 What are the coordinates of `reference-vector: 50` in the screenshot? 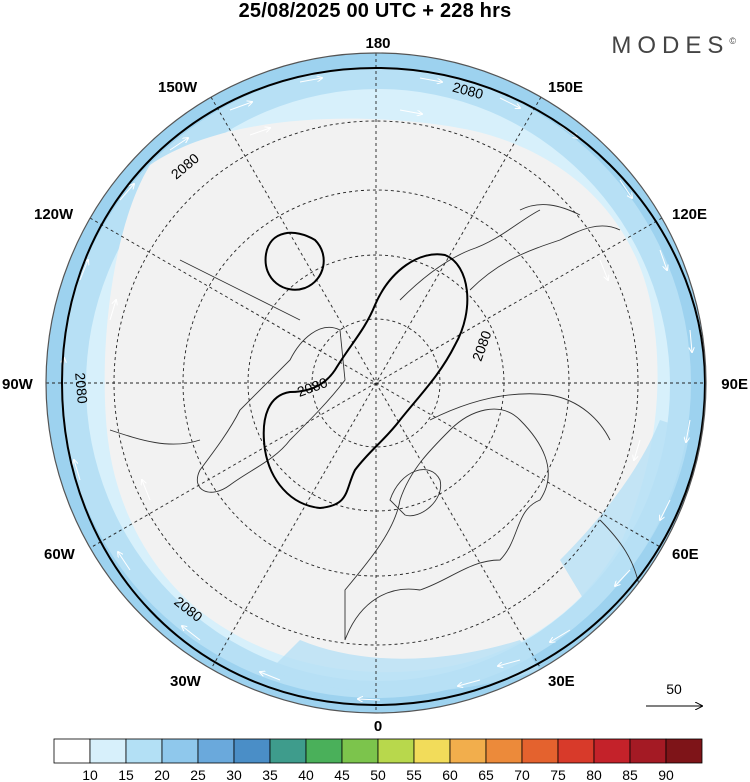 It's located at (674, 693).